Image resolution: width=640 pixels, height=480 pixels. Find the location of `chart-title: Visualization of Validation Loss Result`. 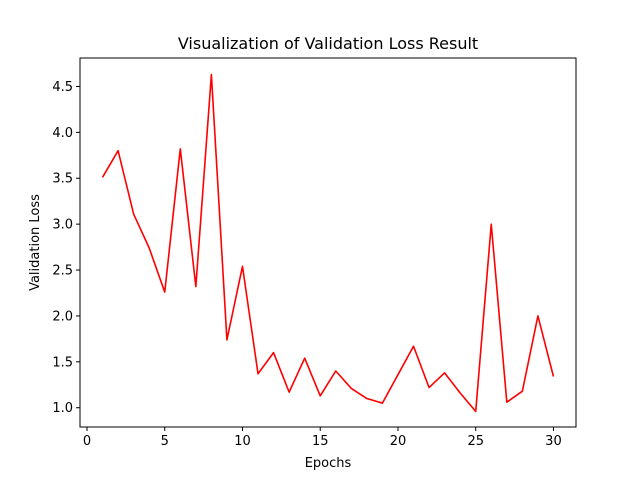

chart-title: Visualization of Validation Loss Result is located at coordinates (328, 43).